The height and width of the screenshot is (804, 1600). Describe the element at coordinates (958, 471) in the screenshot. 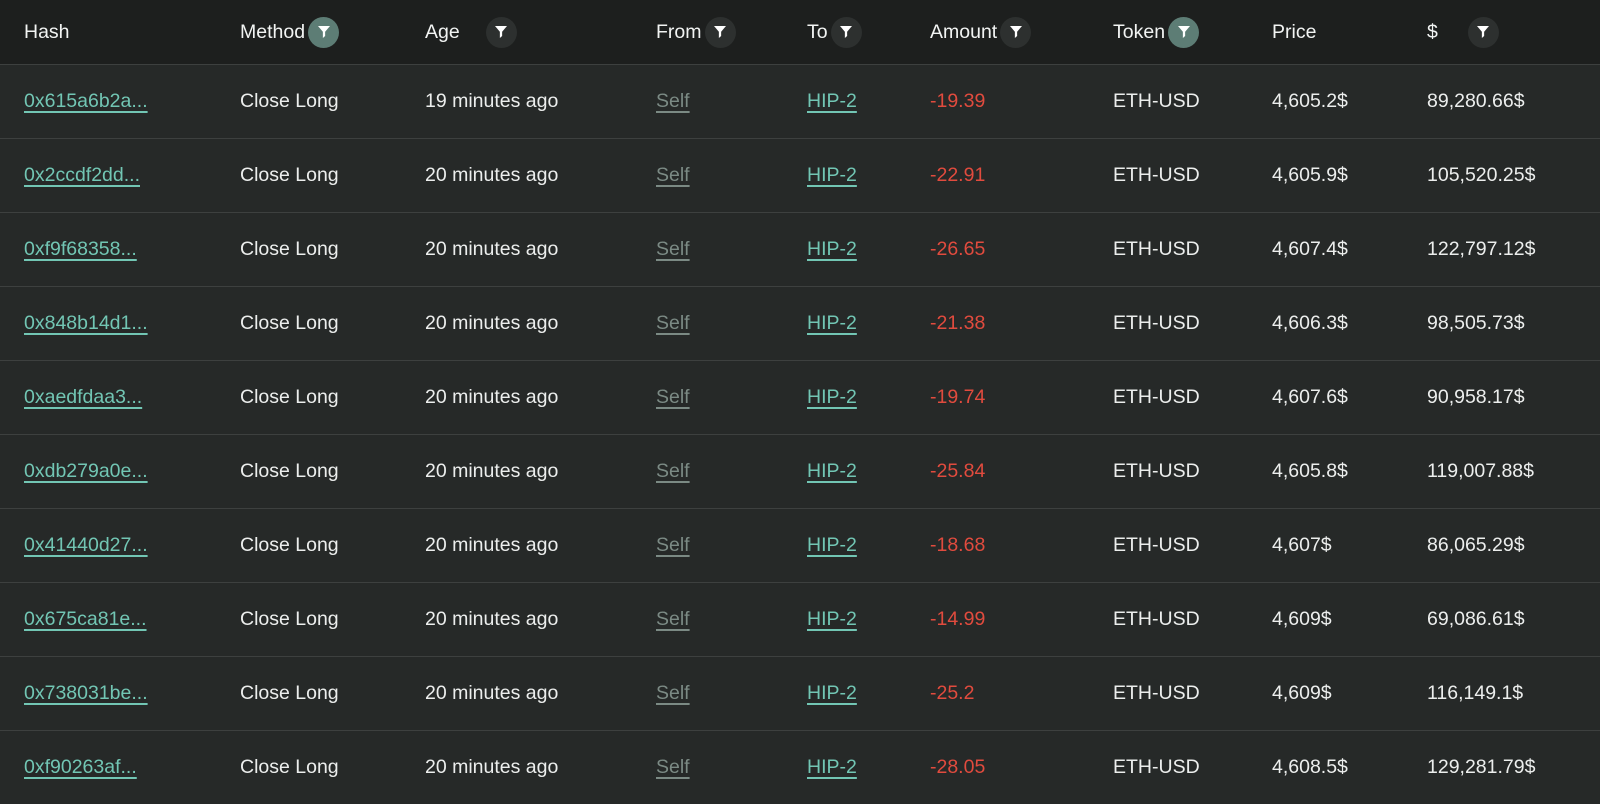

I see `amount-cell: -25.84` at that location.